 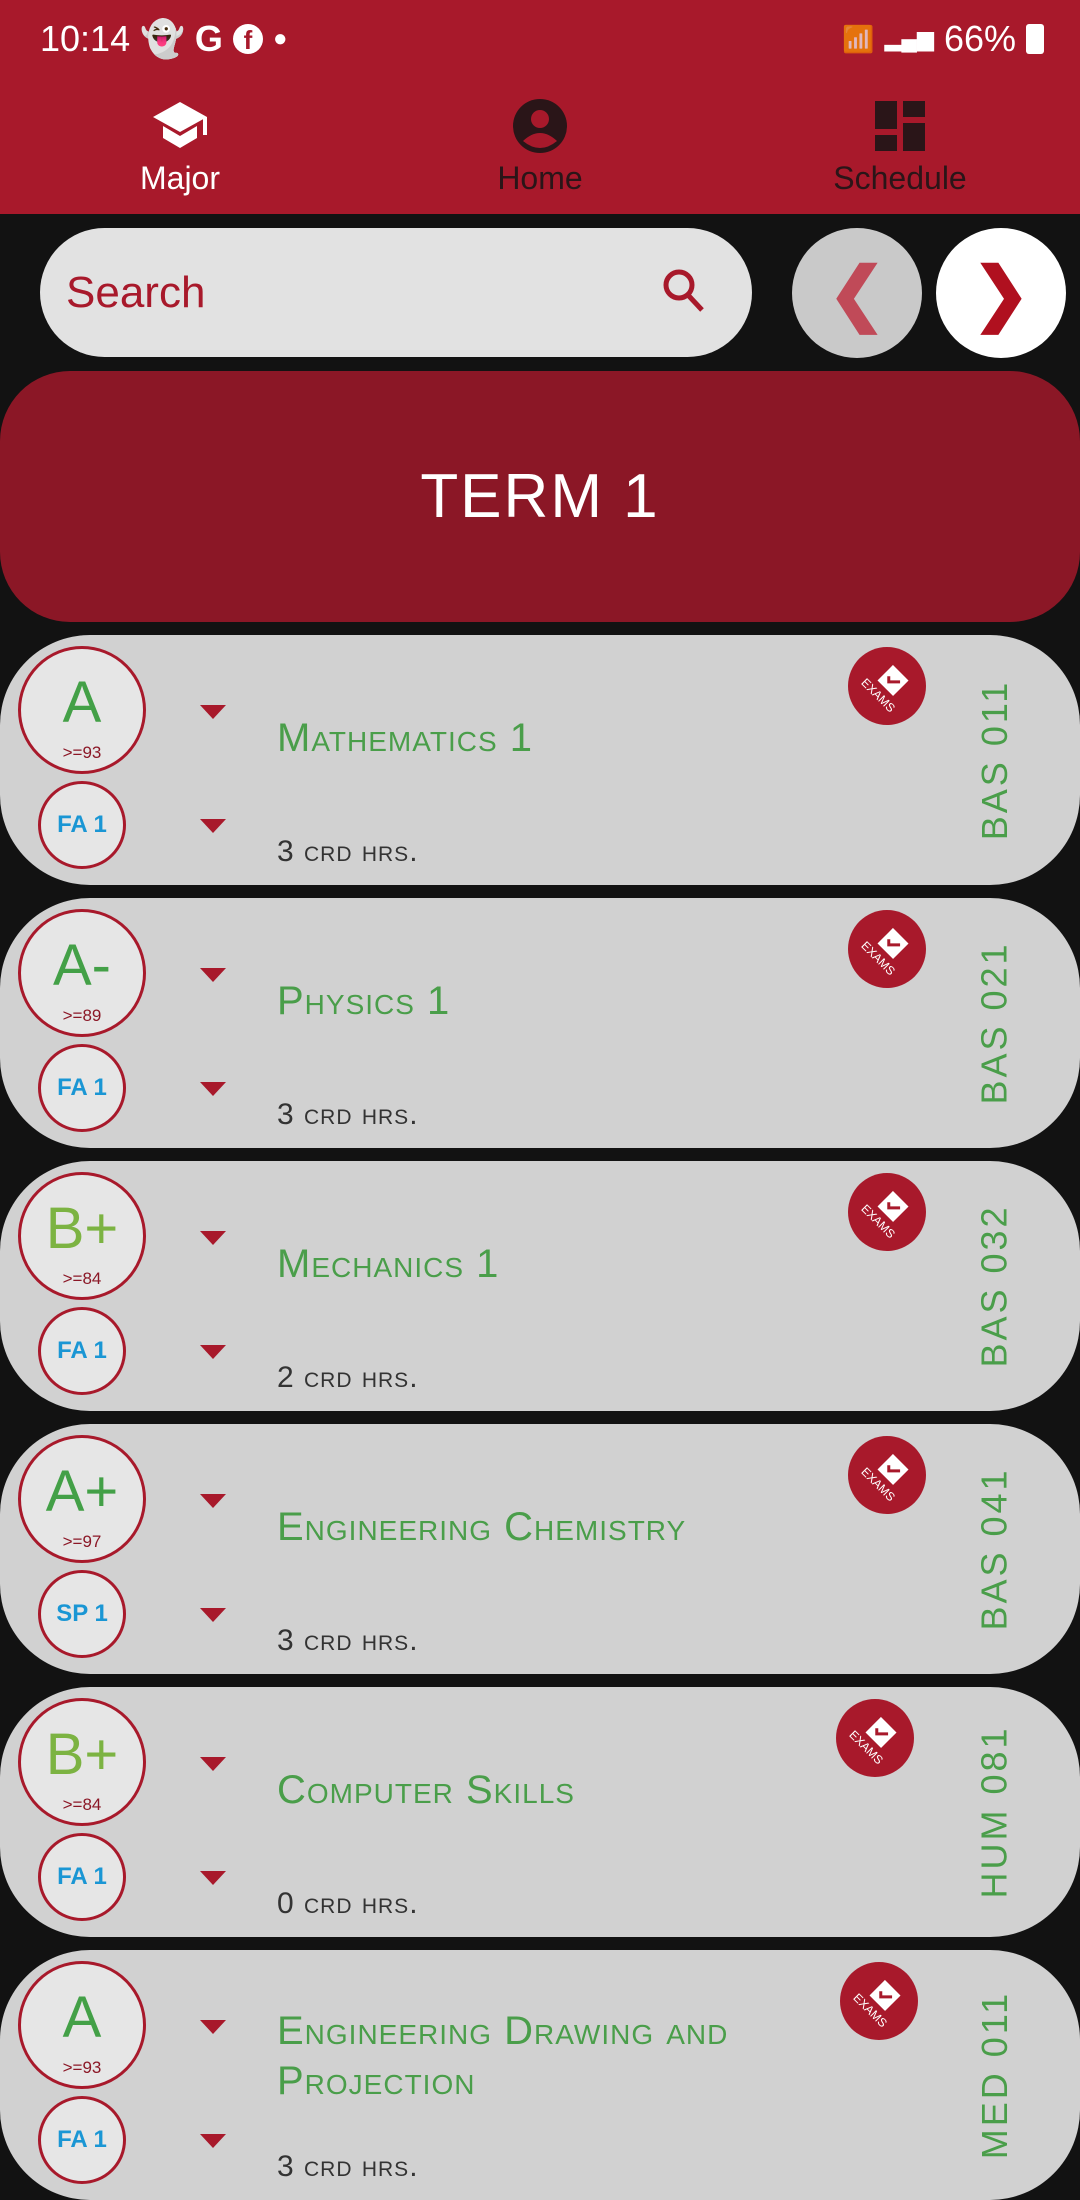 I want to click on credit-hours: 0 crd hrs., so click(x=348, y=1903).